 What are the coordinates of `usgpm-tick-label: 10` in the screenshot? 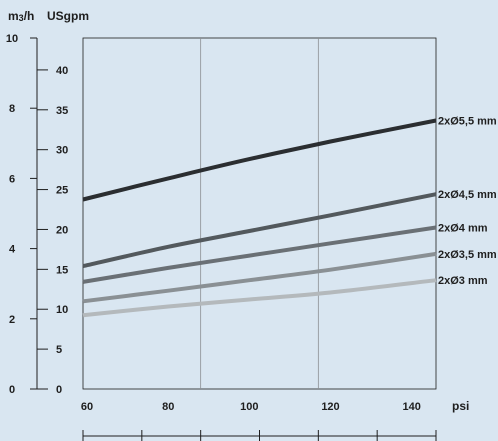 It's located at (62, 310).